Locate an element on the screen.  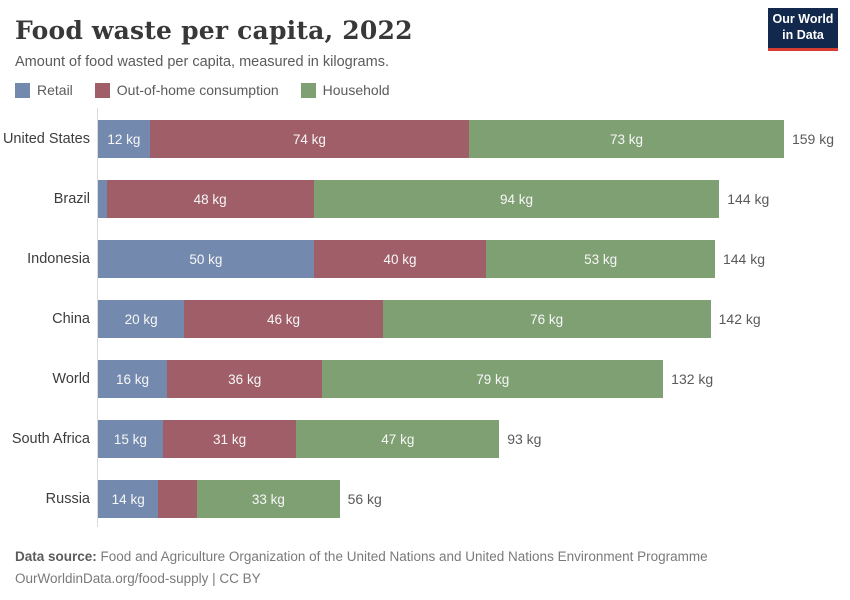
bar-row: United States 12 kg 74 kg 73 kg 159 kg is located at coordinates (417, 139).